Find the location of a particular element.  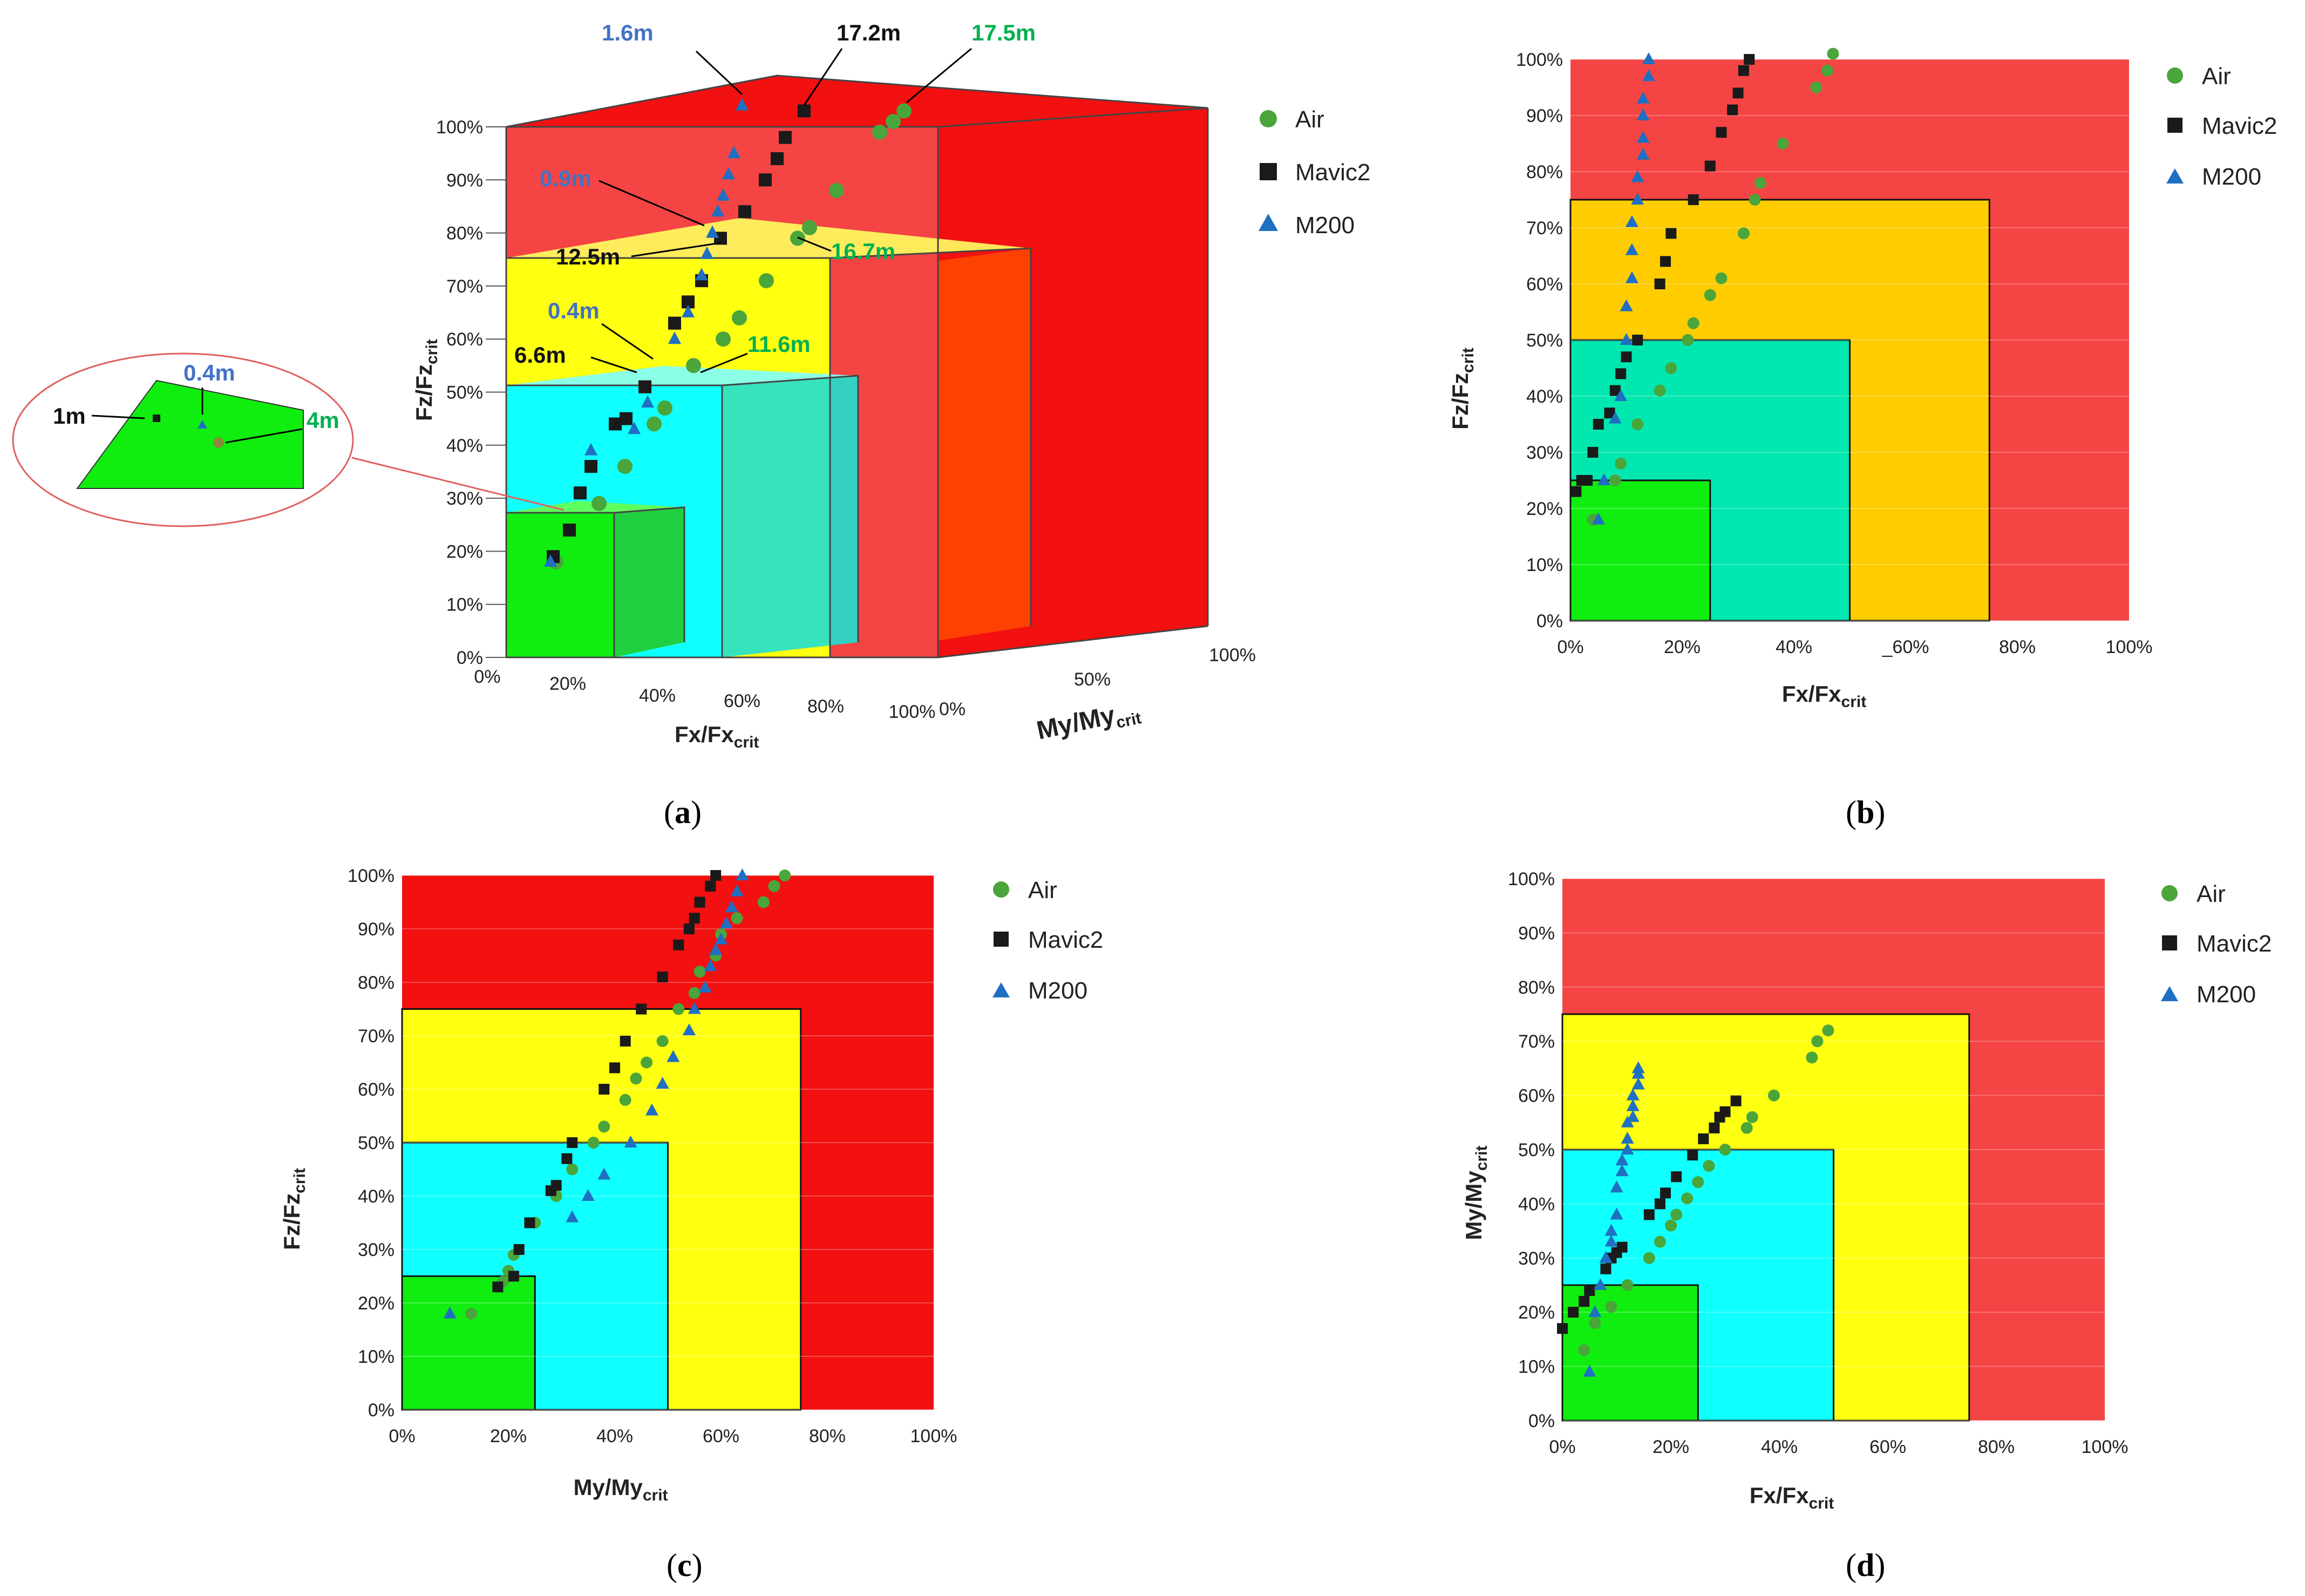

y-tick-b: 20% is located at coordinates (1544, 509).